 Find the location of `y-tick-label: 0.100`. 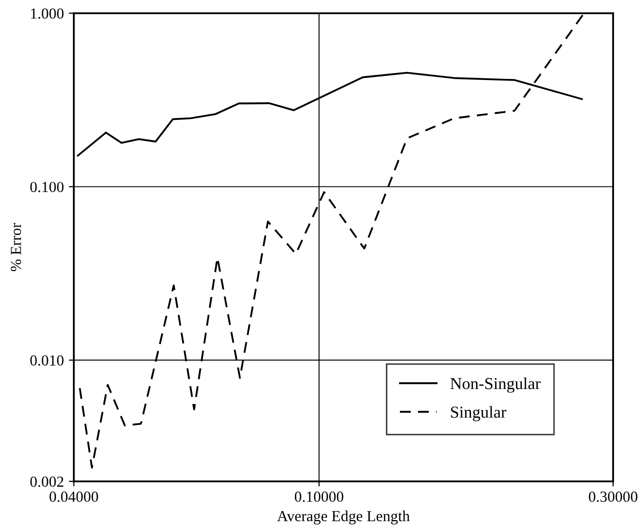

y-tick-label: 0.100 is located at coordinates (47, 187).